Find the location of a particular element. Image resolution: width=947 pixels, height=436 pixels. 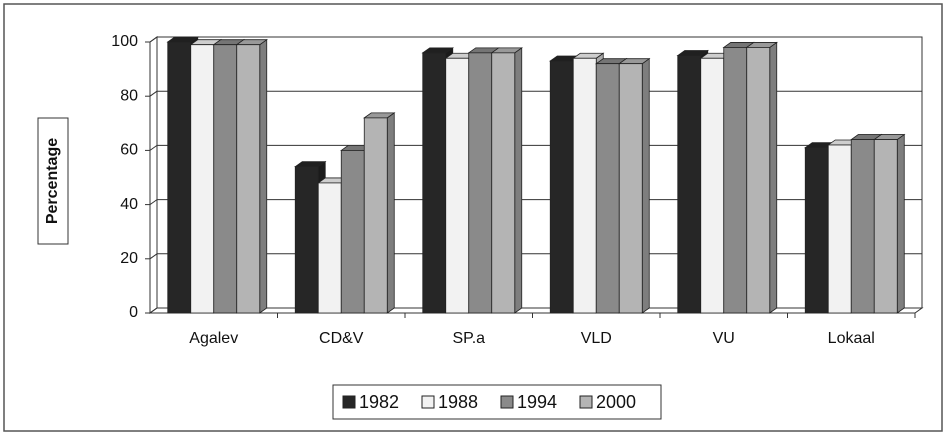

side-wall is located at coordinates (153, 175).